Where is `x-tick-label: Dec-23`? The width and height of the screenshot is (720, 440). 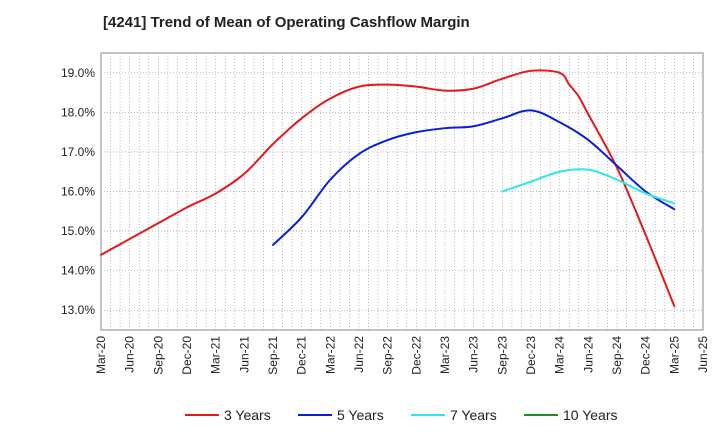 x-tick-label: Dec-23 is located at coordinates (531, 355).